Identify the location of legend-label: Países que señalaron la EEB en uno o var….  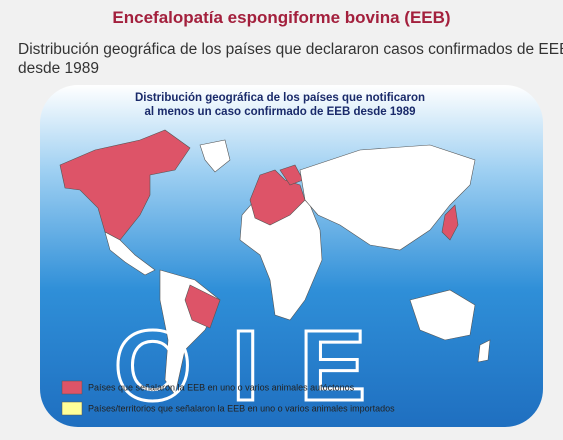
(221, 387).